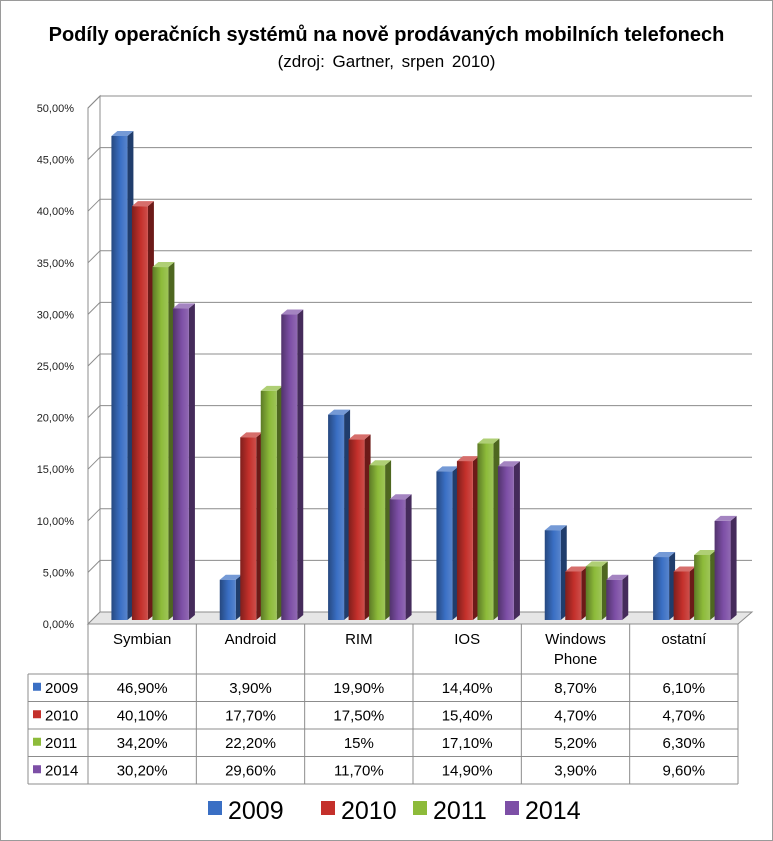 This screenshot has height=841, width=773. I want to click on bar-2010-ios, so click(467, 538).